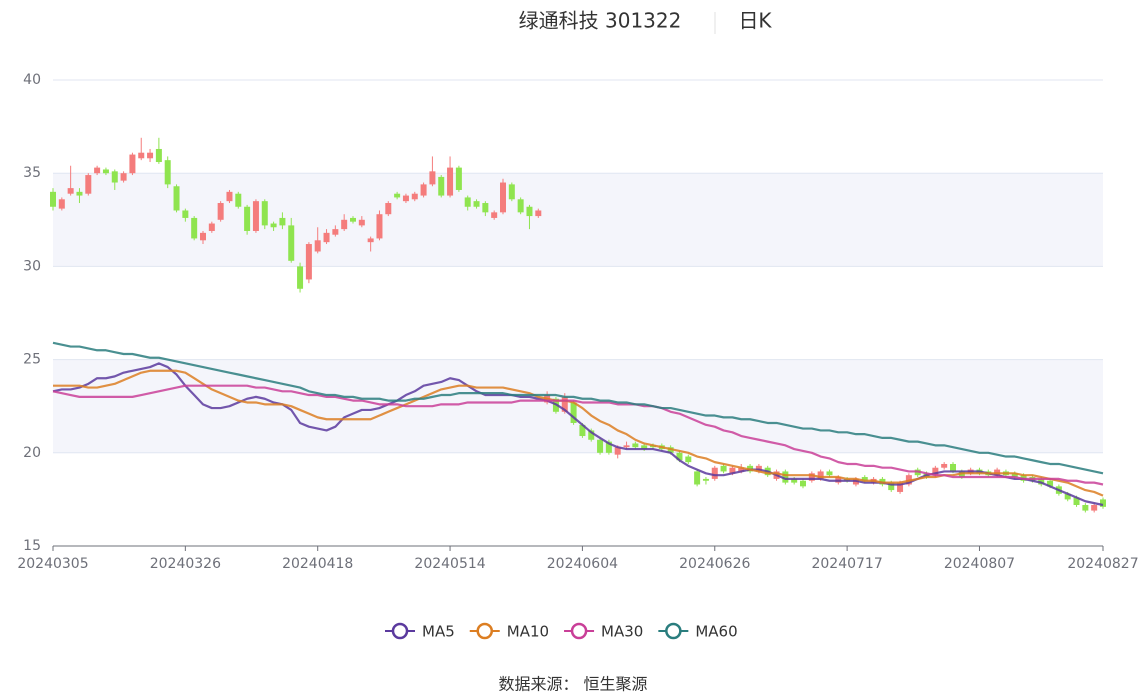 This screenshot has height=699, width=1147. Describe the element at coordinates (716, 632) in the screenshot. I see `legend-label: MA60` at that location.